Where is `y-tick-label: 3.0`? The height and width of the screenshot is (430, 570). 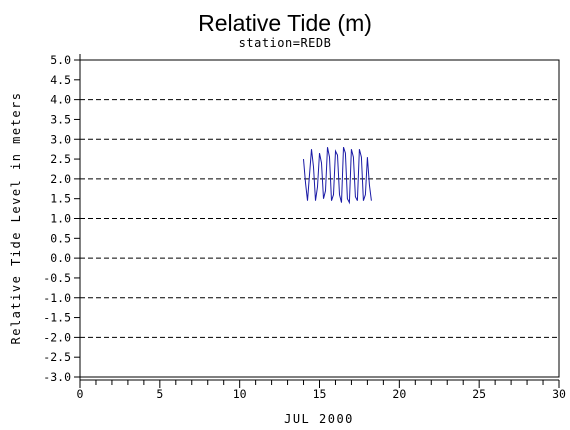
y-tick-label: 3.0 is located at coordinates (60, 139).